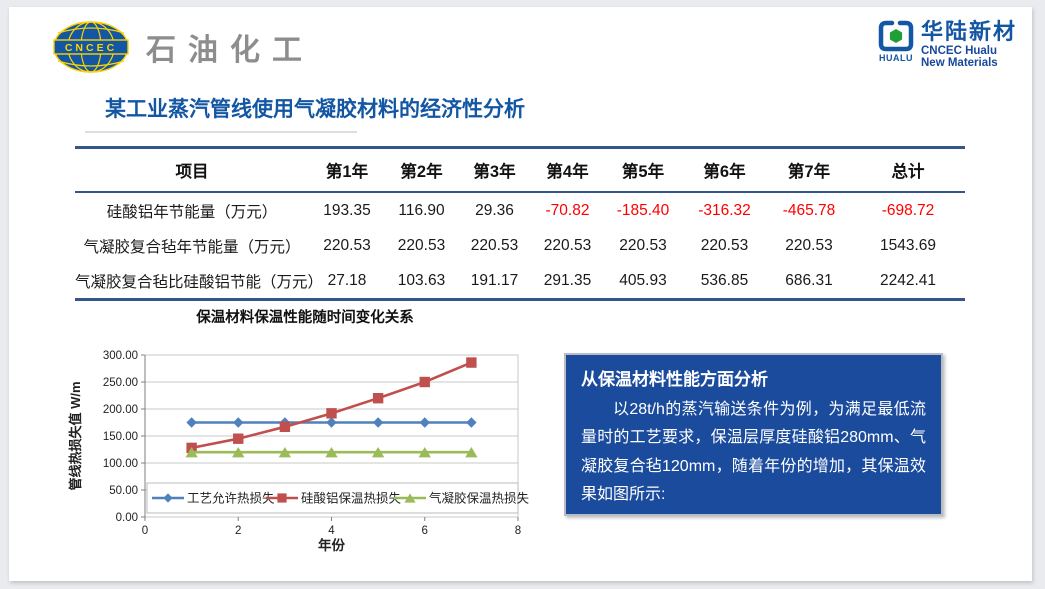 This screenshot has width=1045, height=589. I want to click on svg-text: 0.00, so click(127, 518).